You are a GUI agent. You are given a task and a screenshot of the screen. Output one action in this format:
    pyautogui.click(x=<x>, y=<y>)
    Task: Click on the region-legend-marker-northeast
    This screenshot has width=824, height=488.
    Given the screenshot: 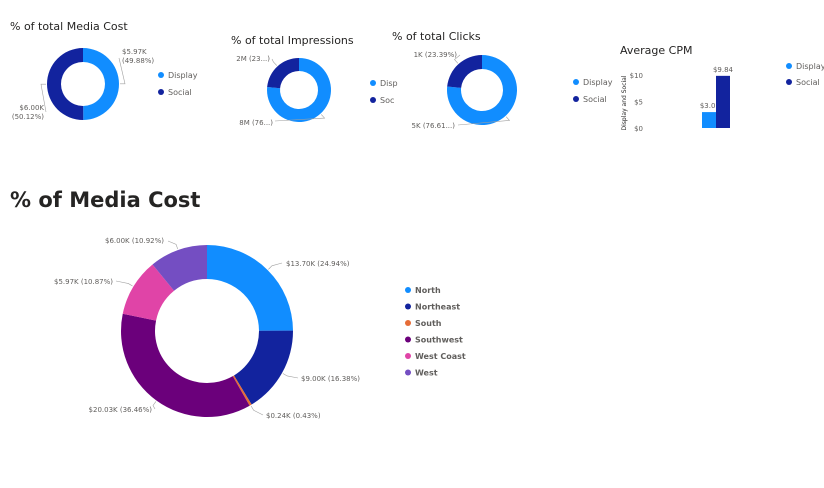 What is the action you would take?
    pyautogui.click(x=408, y=306)
    